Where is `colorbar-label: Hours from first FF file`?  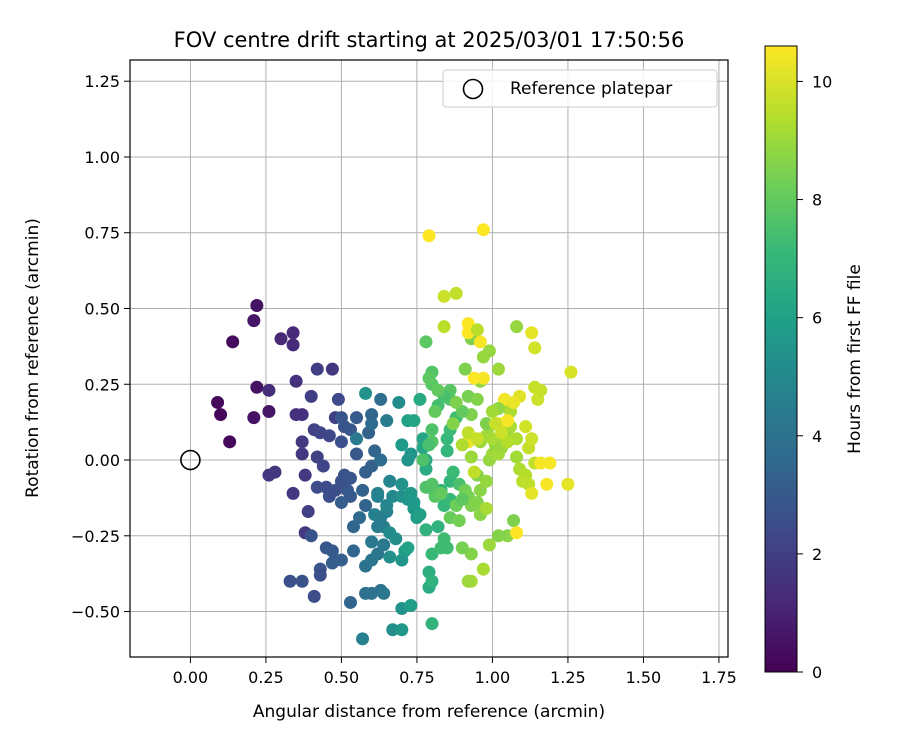 colorbar-label: Hours from first FF file is located at coordinates (855, 359).